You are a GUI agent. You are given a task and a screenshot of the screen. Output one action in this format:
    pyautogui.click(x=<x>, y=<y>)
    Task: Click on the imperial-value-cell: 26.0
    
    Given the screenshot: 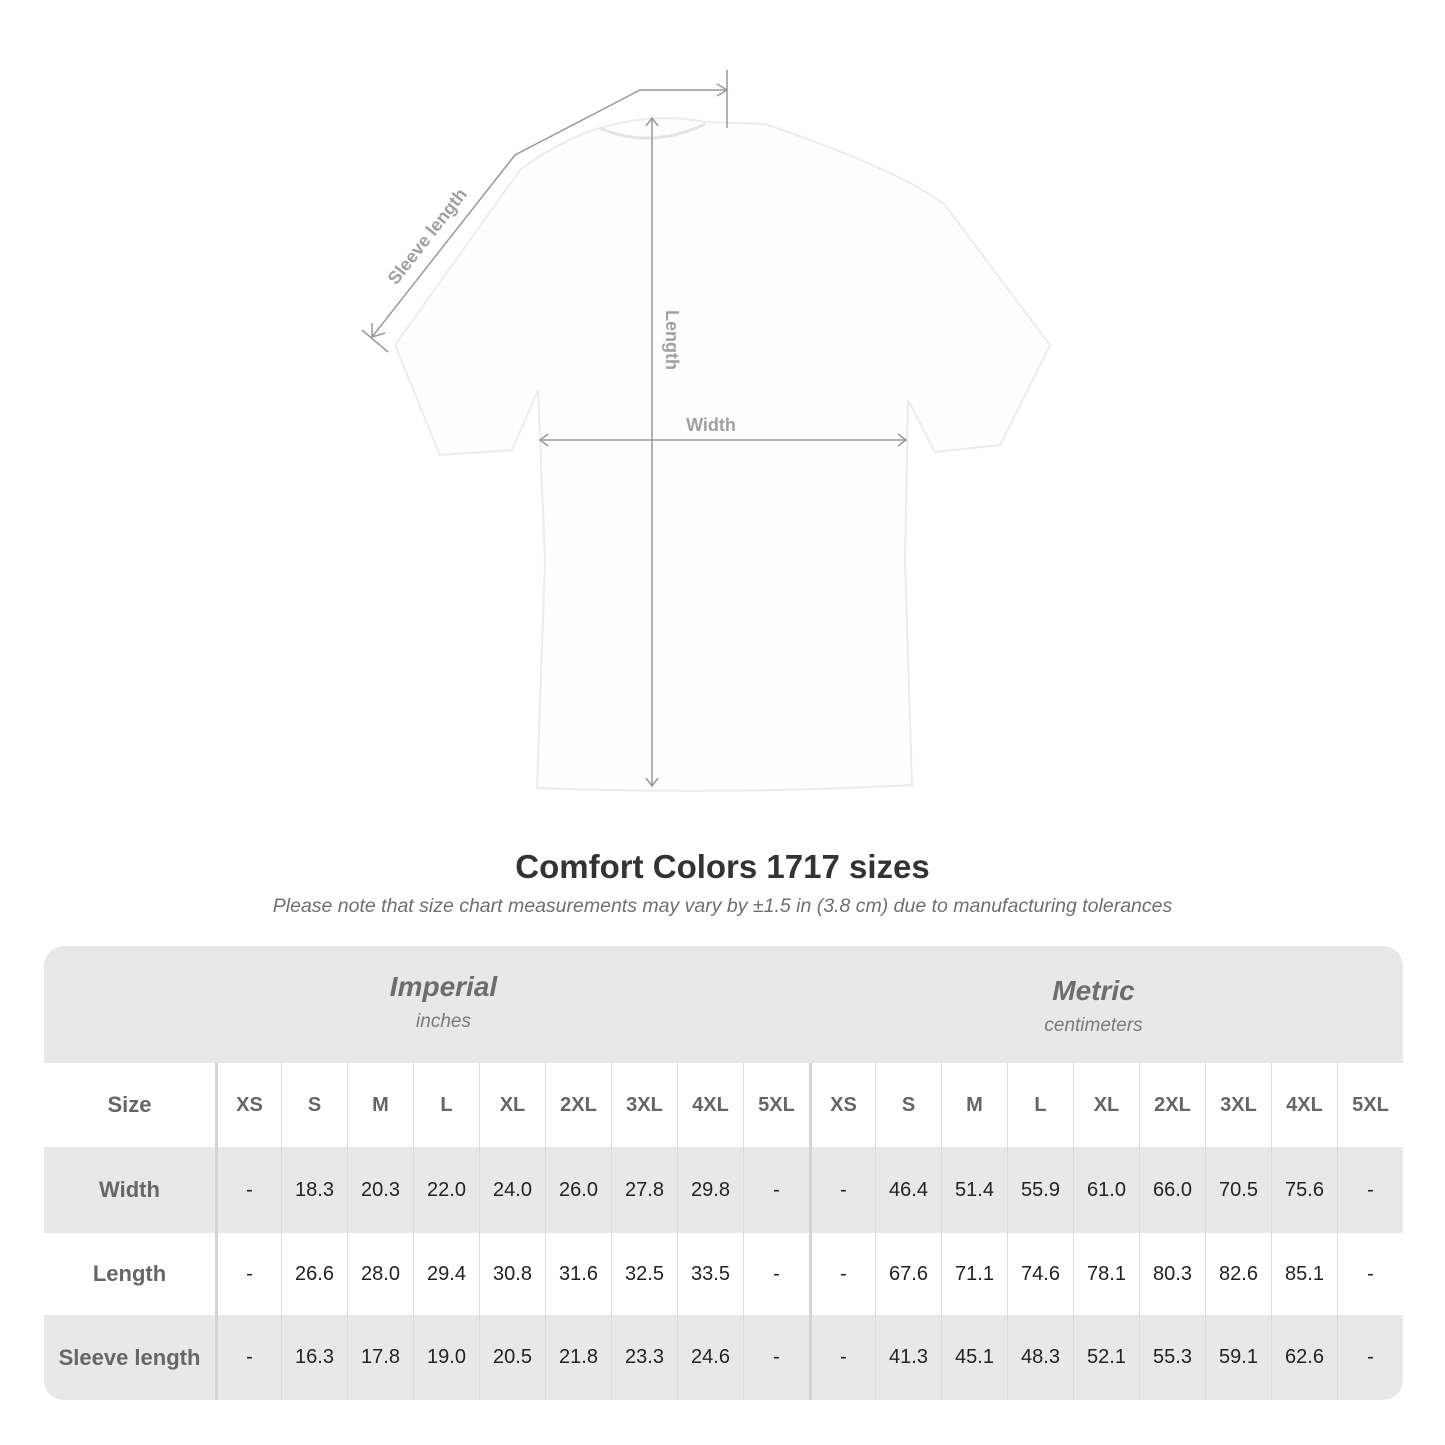 What is the action you would take?
    pyautogui.click(x=578, y=1190)
    